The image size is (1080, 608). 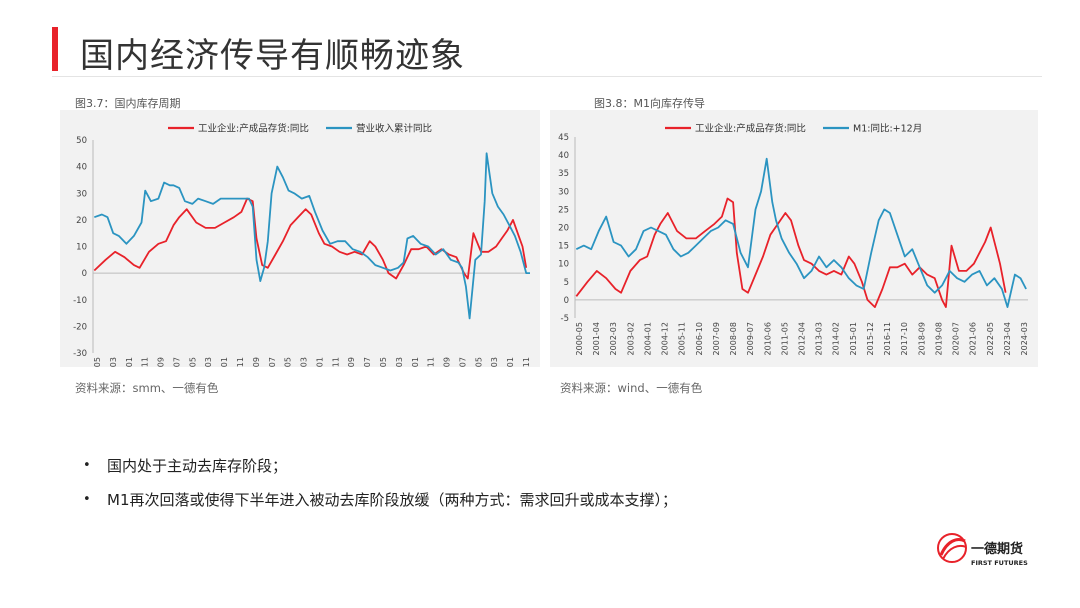 What do you see at coordinates (128, 103) in the screenshot?
I see `chart1-caption: 图3.7：国内库存周期` at bounding box center [128, 103].